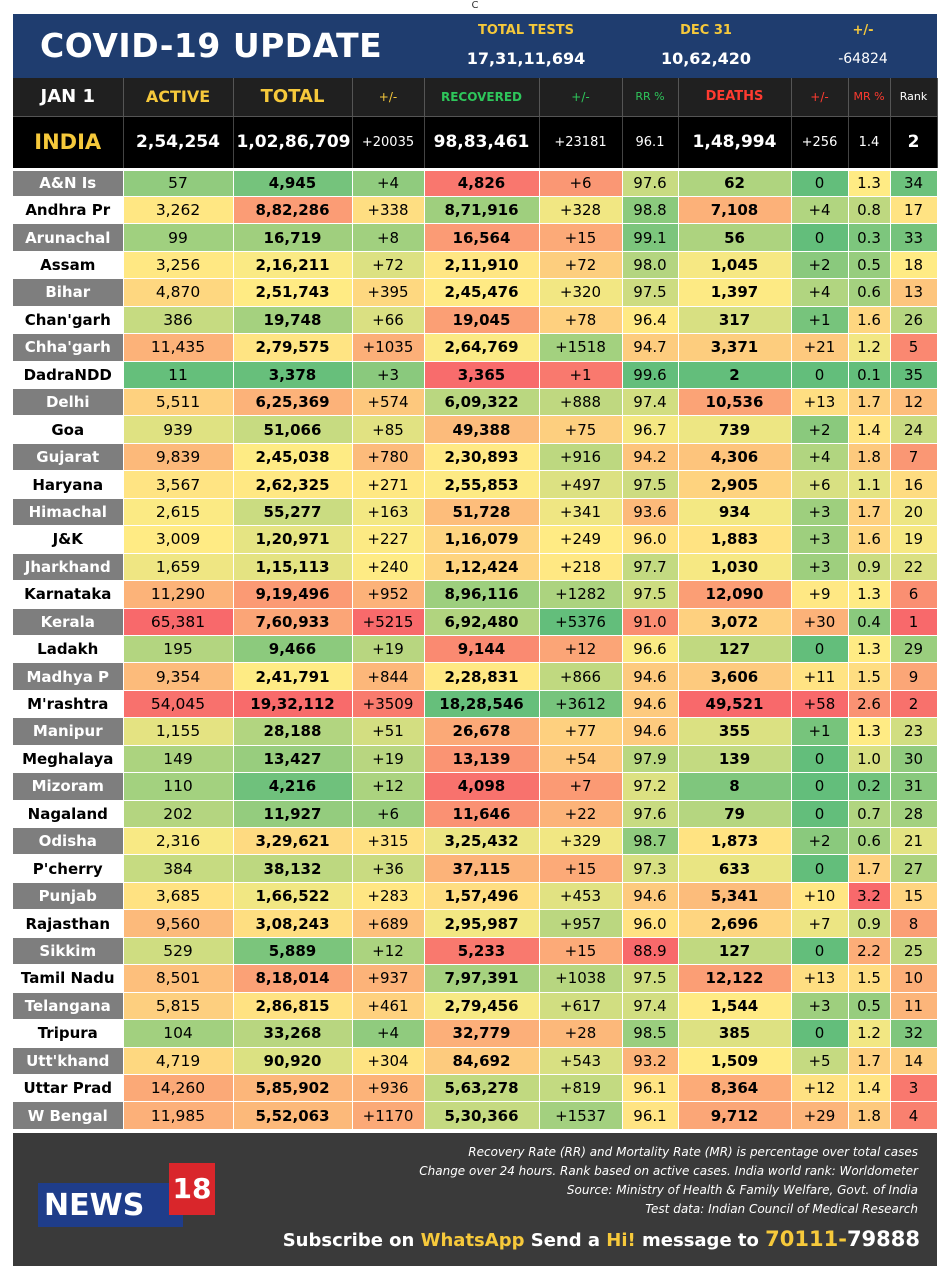 The width and height of the screenshot is (950, 1280). What do you see at coordinates (914, 676) in the screenshot?
I see `rank-cell: 9` at bounding box center [914, 676].